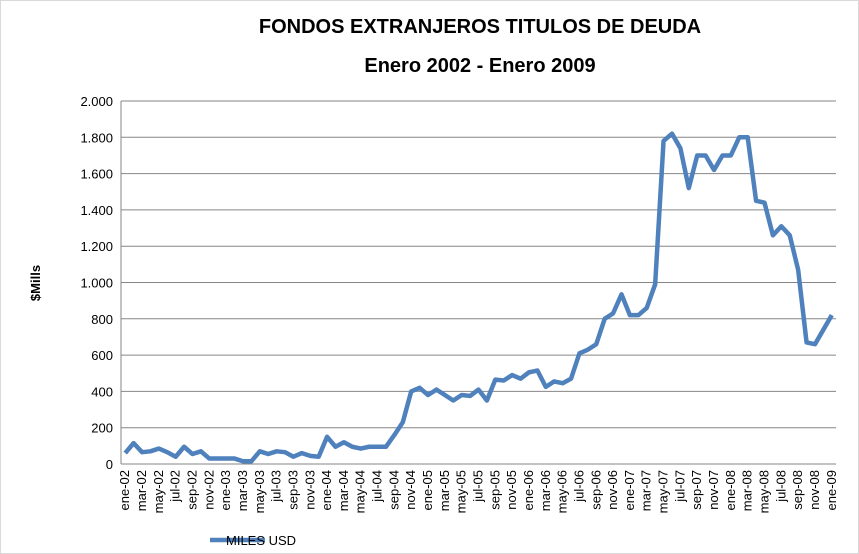 This screenshot has height=554, width=859. What do you see at coordinates (309, 490) in the screenshot?
I see `x-tick-label: nov-03` at bounding box center [309, 490].